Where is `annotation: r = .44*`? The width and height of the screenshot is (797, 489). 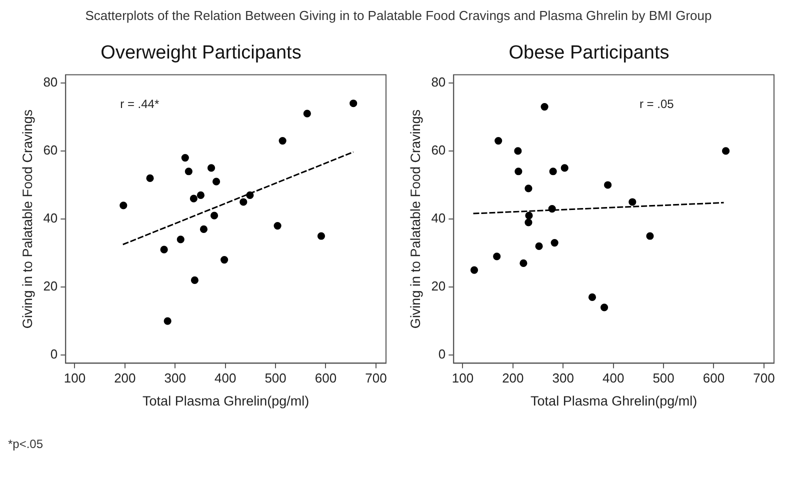 annotation: r = .44* is located at coordinates (140, 104).